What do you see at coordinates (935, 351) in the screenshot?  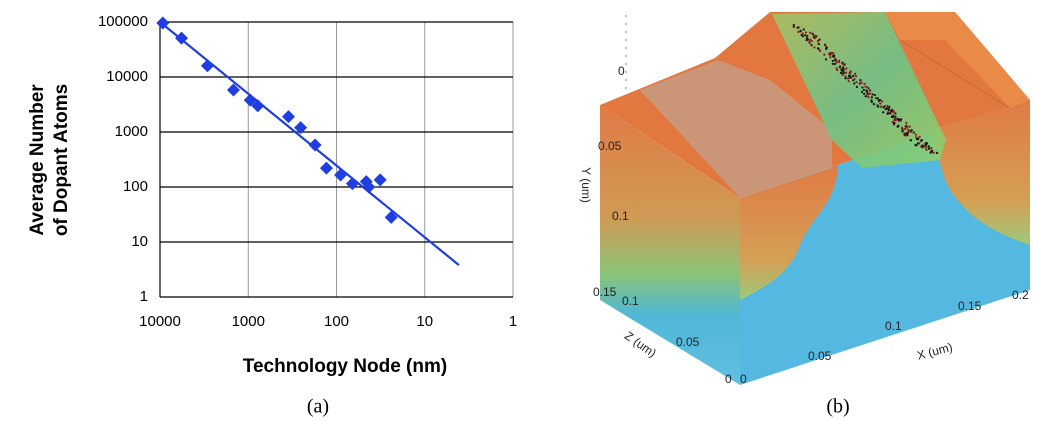 I see `x-axis-label: X (um)` at bounding box center [935, 351].